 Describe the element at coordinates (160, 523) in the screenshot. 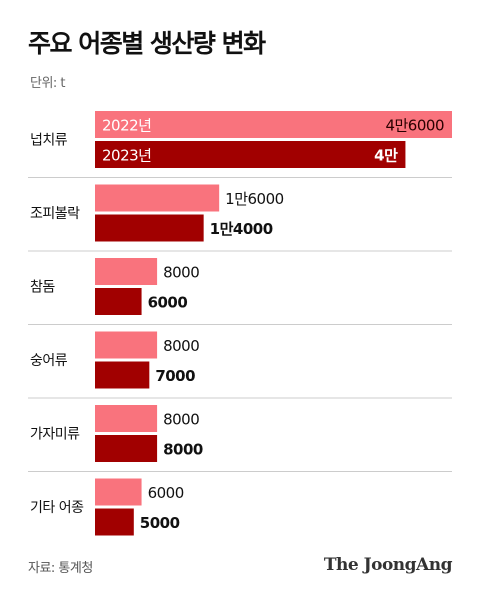

I see `value-label: 5000` at that location.